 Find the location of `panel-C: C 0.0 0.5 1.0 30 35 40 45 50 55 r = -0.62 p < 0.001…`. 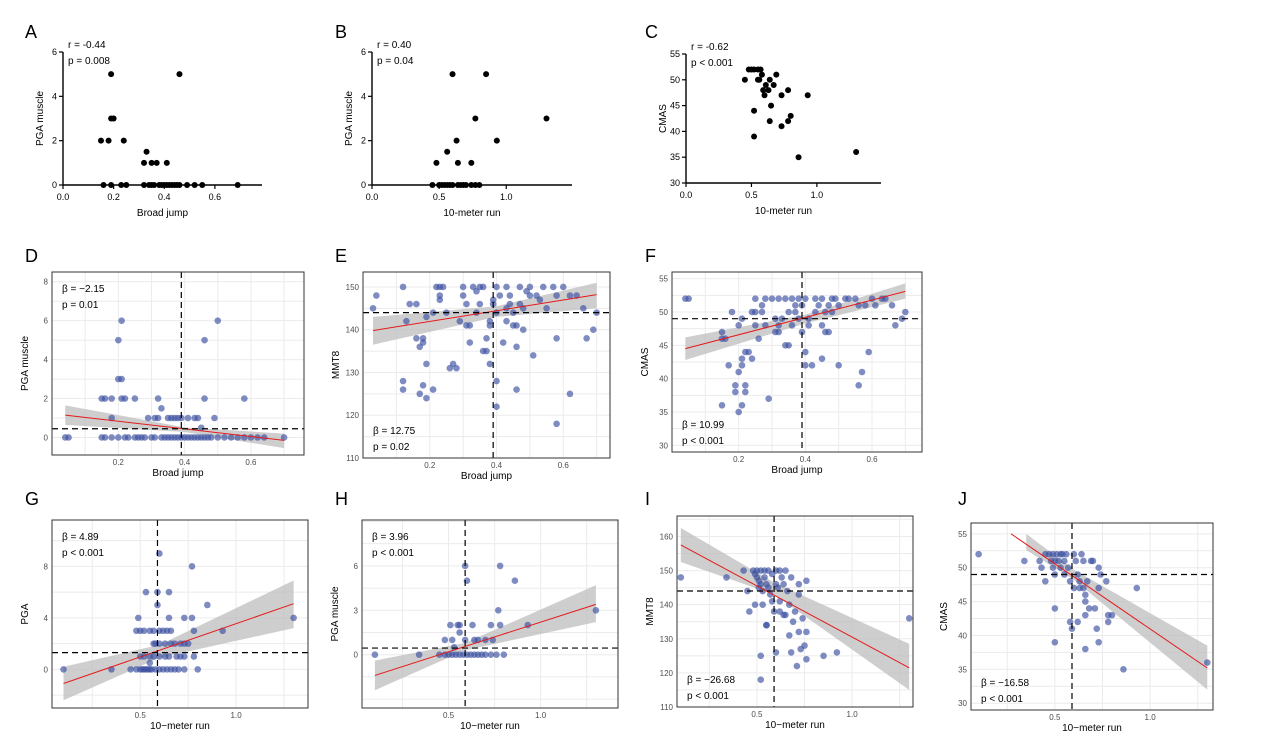

panel-C: C 0.0 0.5 1.0 30 35 40 45 50 55 r = -0.62 p < 0.001… is located at coordinates (763, 119).